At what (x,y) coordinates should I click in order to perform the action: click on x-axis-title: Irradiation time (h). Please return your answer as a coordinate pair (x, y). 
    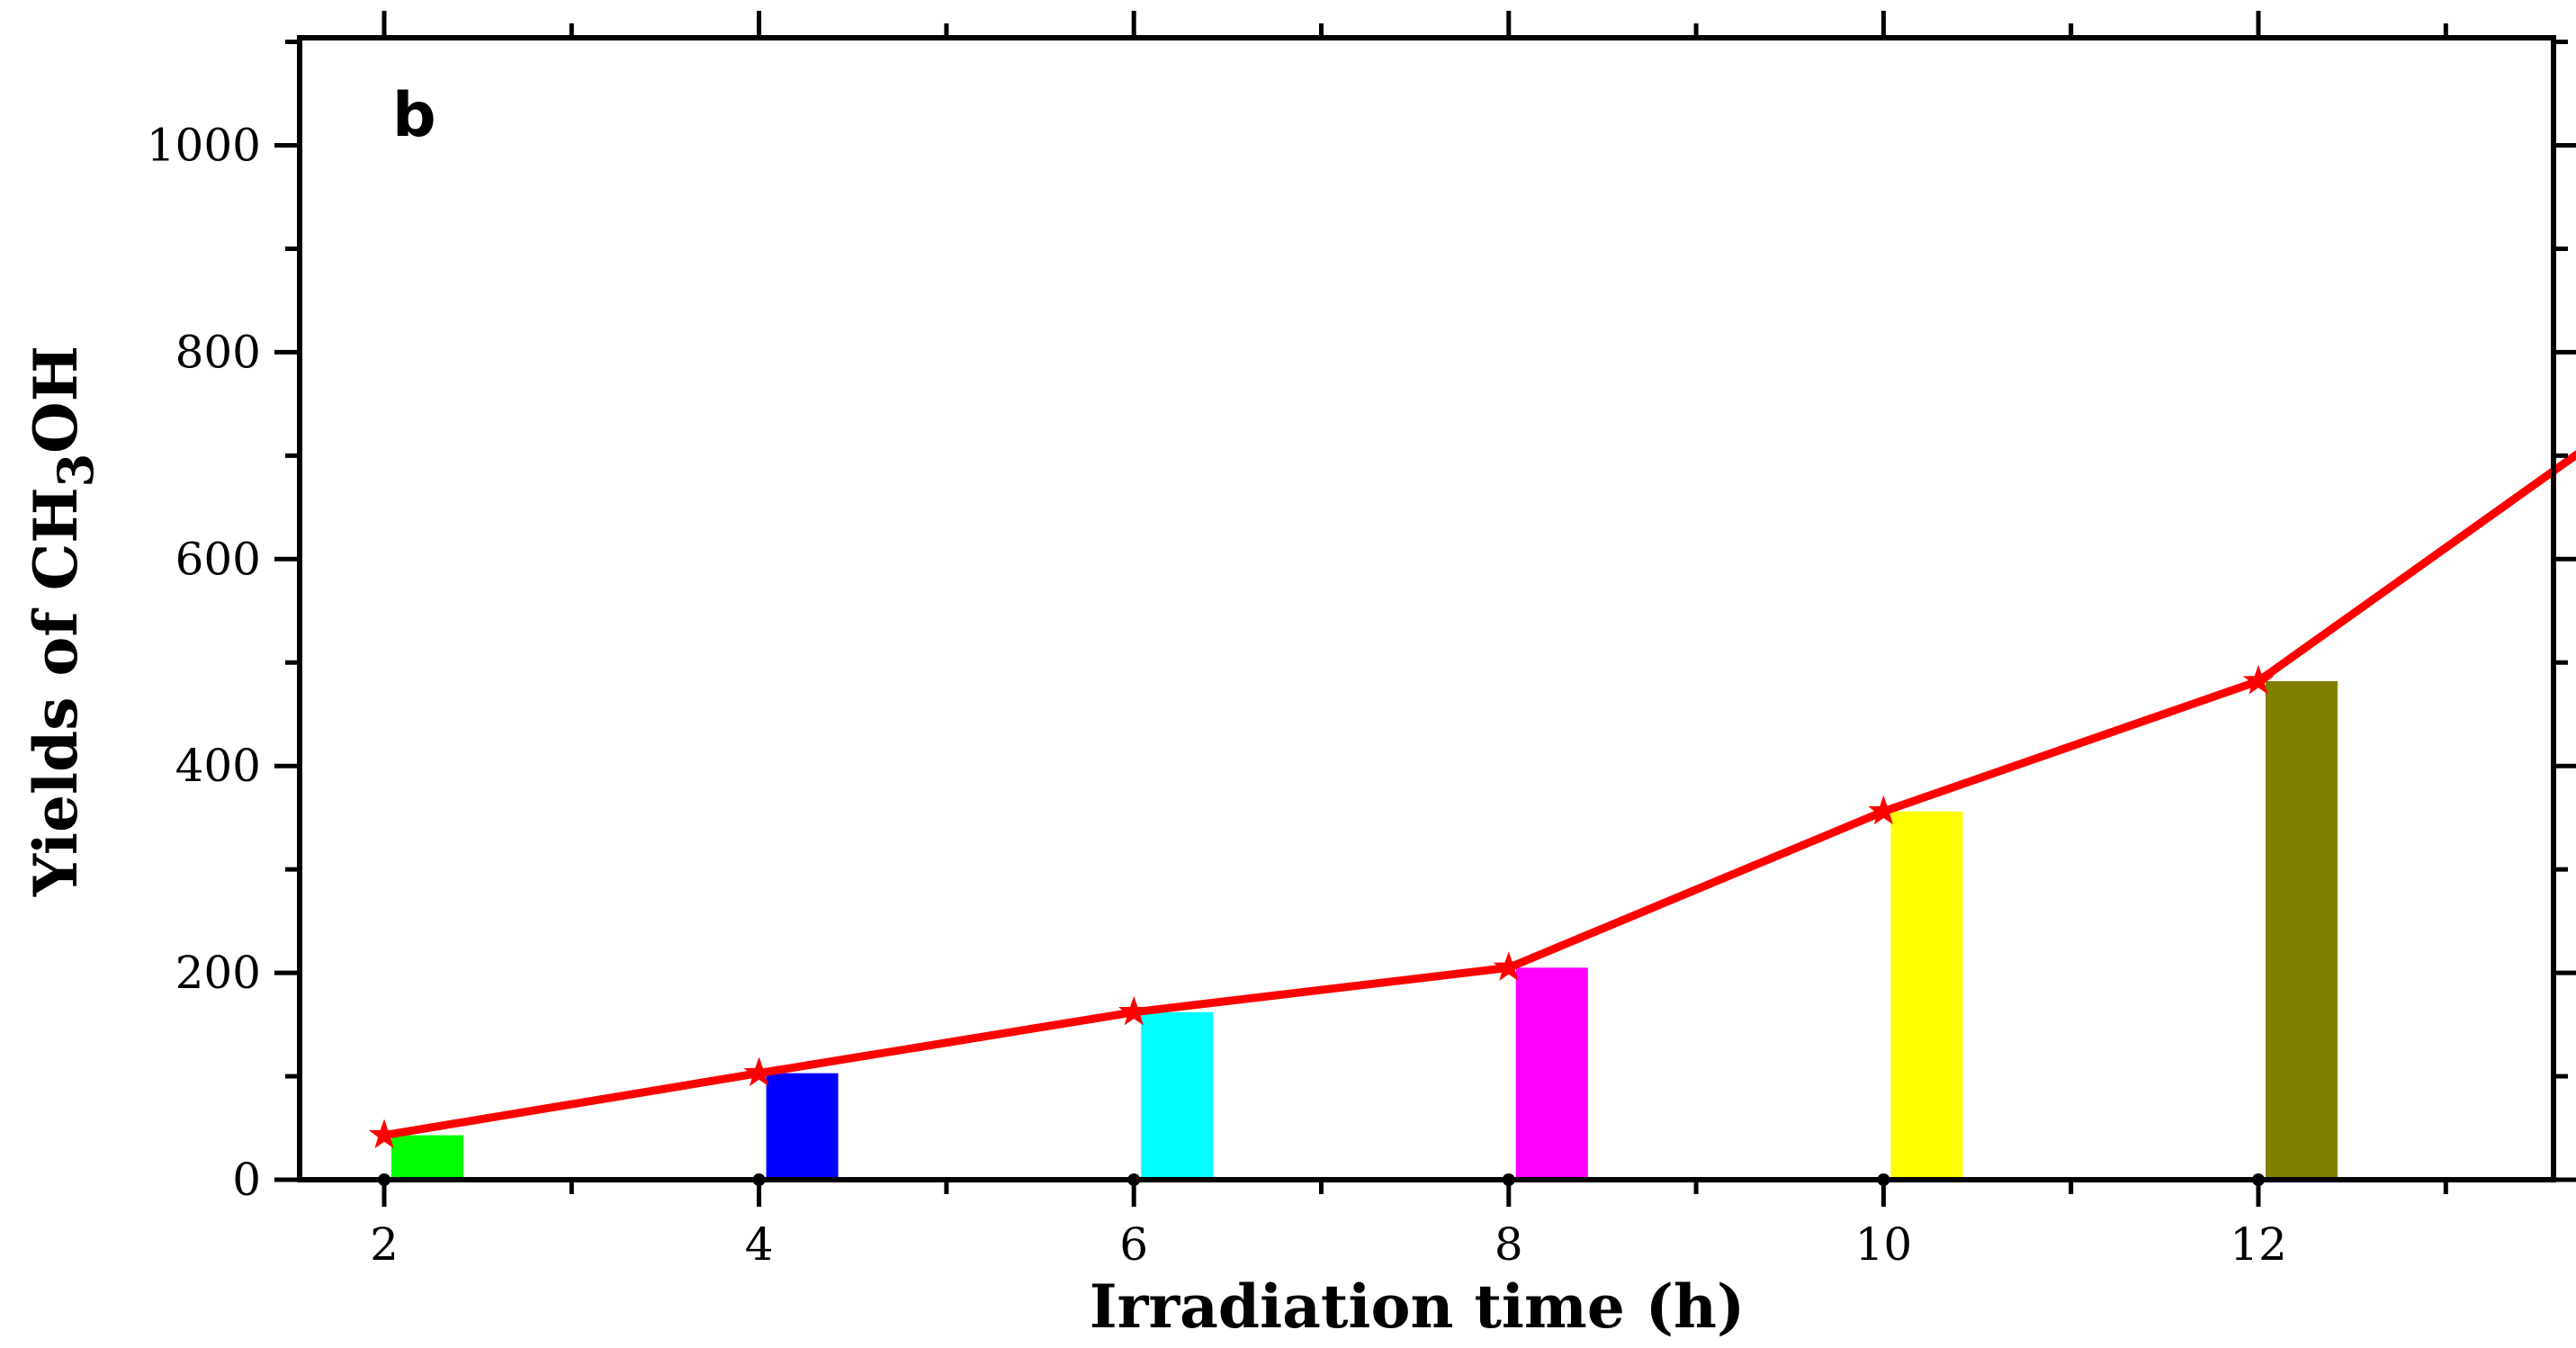
    Looking at the image, I should click on (1418, 1307).